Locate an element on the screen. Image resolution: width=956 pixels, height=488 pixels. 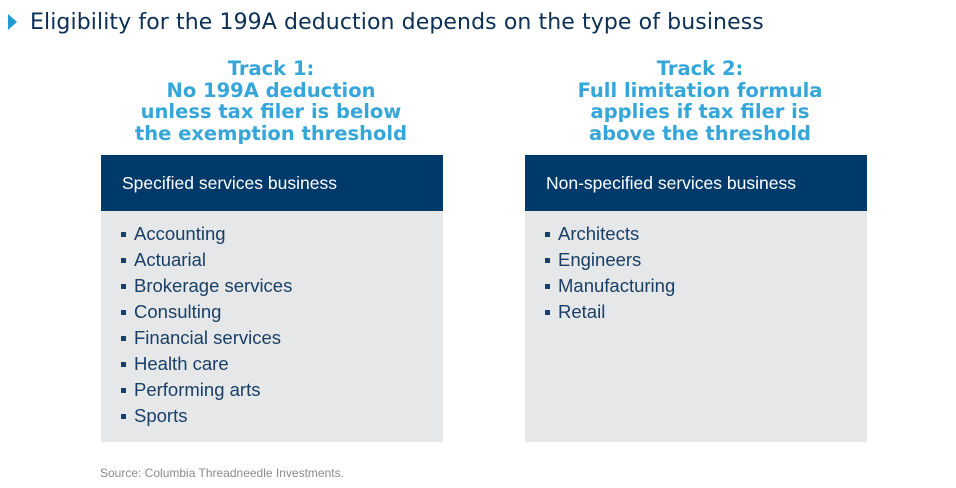
list-item: Engineers is located at coordinates (706, 260).